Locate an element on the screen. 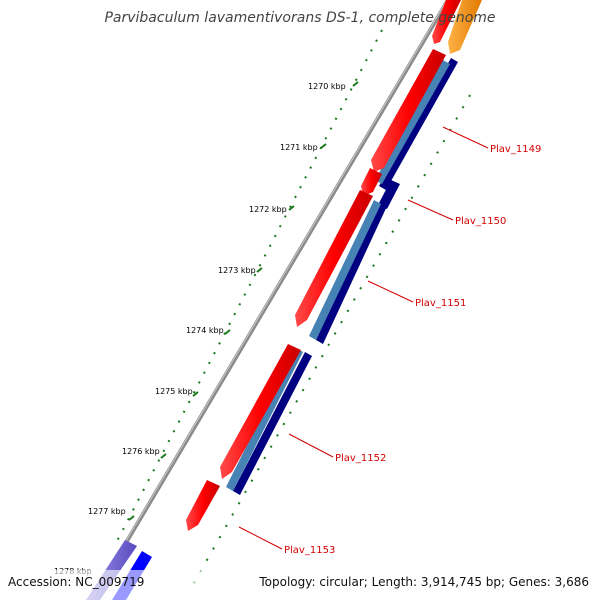 Image resolution: width=600 pixels, height=600 pixels. gene-label-plav-1152: Plav_1152 is located at coordinates (360, 458).